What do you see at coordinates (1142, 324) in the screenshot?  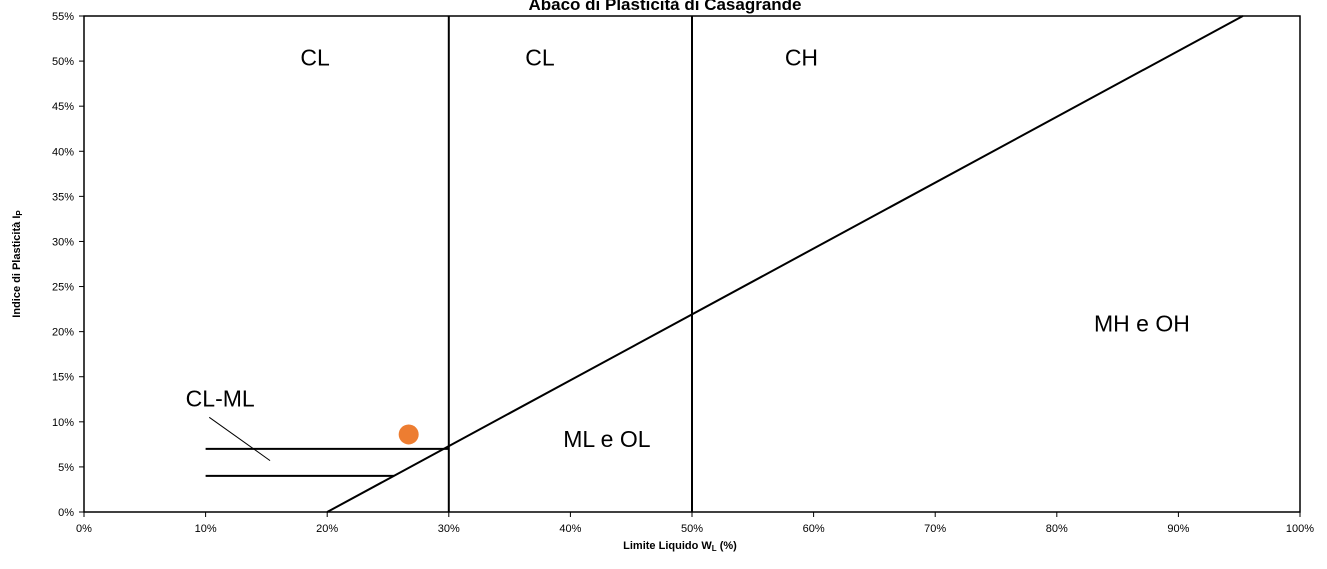 I see `region-label: MH e OH` at bounding box center [1142, 324].